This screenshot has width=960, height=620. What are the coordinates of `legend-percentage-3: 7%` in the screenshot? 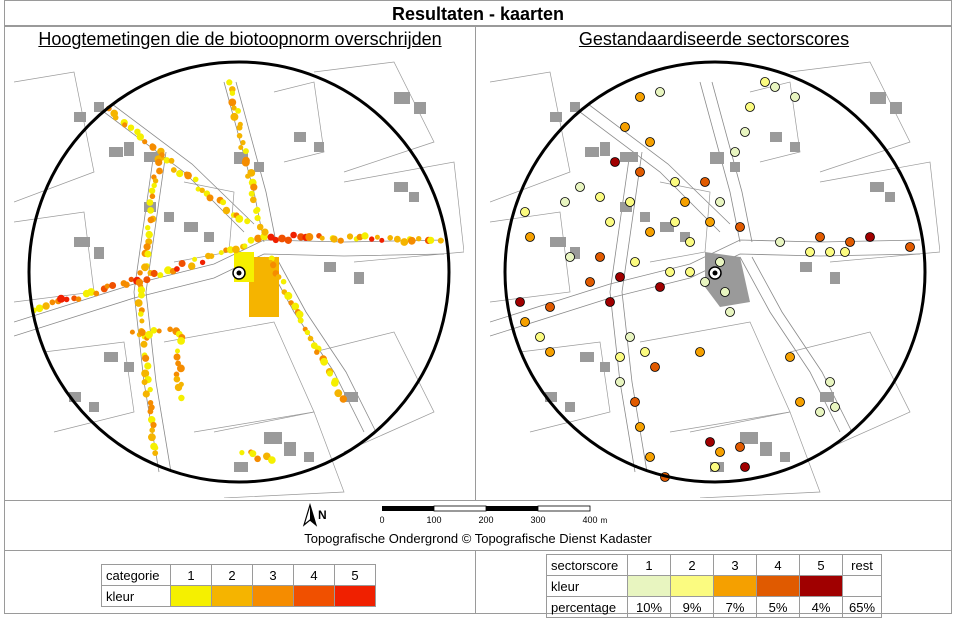 It's located at (735, 607).